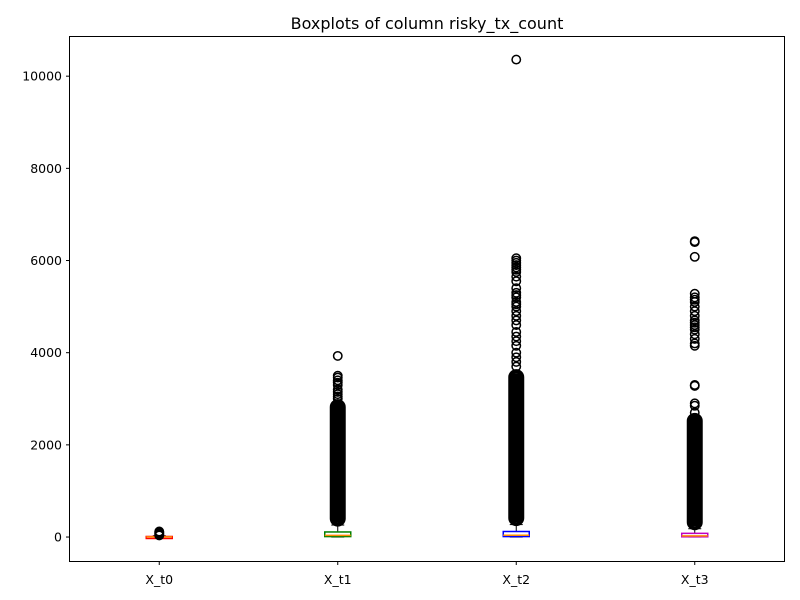  Describe the element at coordinates (159, 579) in the screenshot. I see `x-tick-label: X_t0` at that location.